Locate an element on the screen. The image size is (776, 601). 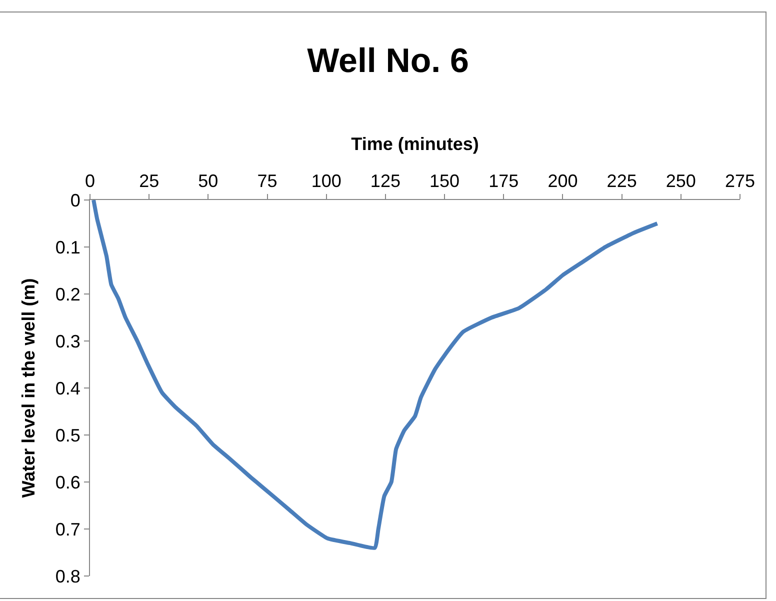
y-tick-label: 0.1 is located at coordinates (67, 247).